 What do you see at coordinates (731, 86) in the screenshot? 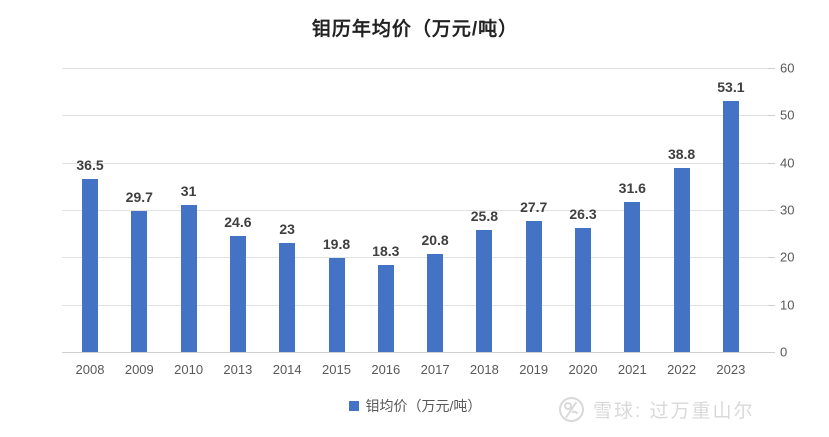
I see `bar-value-label: 53.1` at bounding box center [731, 86].